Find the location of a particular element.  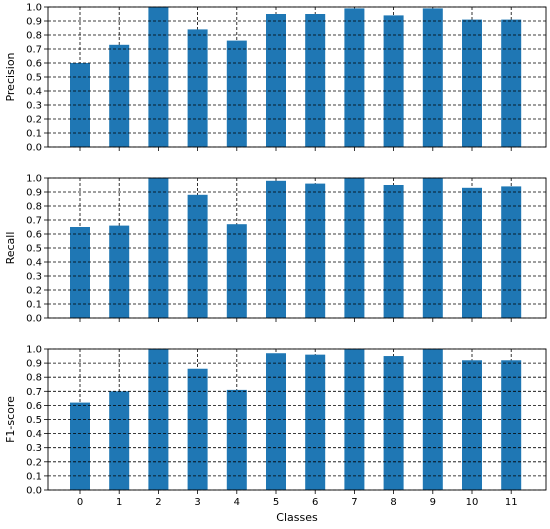

precision-ytick-label: 0.3 is located at coordinates (34, 106).